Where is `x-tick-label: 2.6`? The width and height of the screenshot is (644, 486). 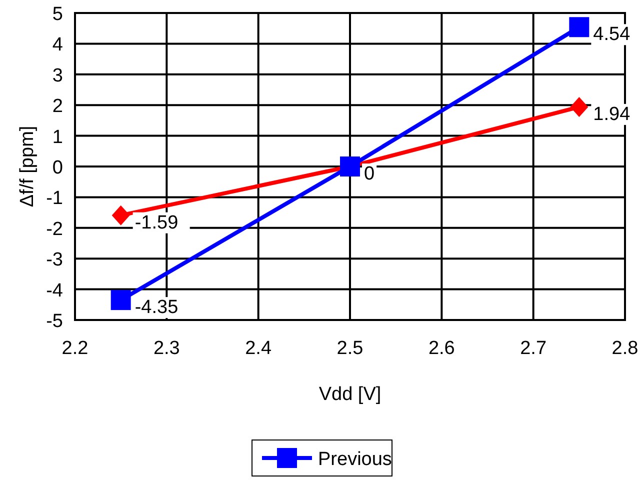
x-tick-label: 2.6 is located at coordinates (441, 348).